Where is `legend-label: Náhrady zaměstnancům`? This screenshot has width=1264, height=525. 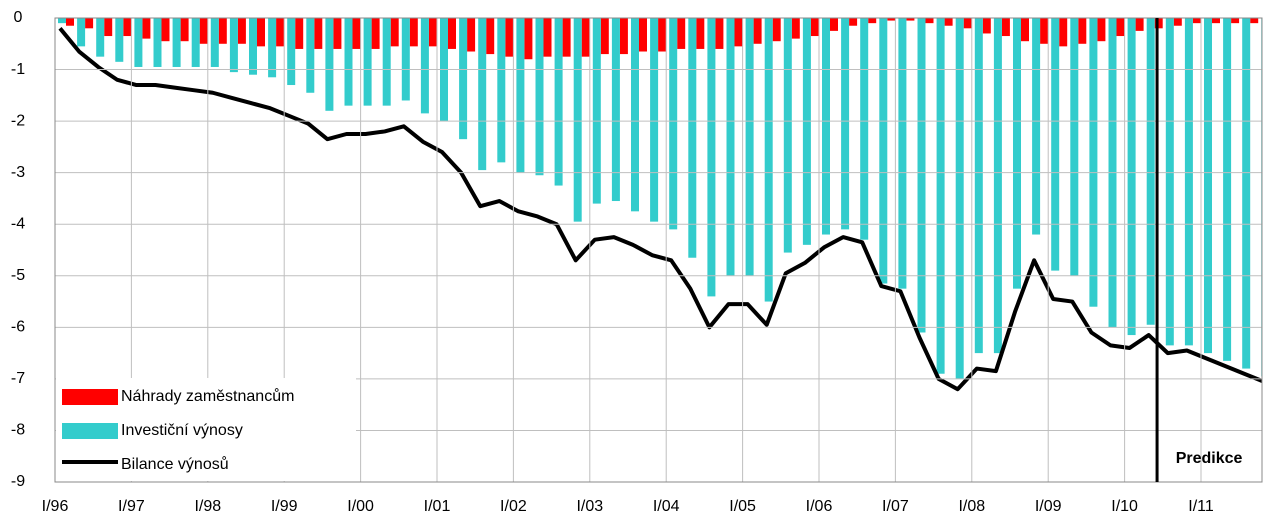
legend-label: Náhrady zaměstnancům is located at coordinates (207, 396).